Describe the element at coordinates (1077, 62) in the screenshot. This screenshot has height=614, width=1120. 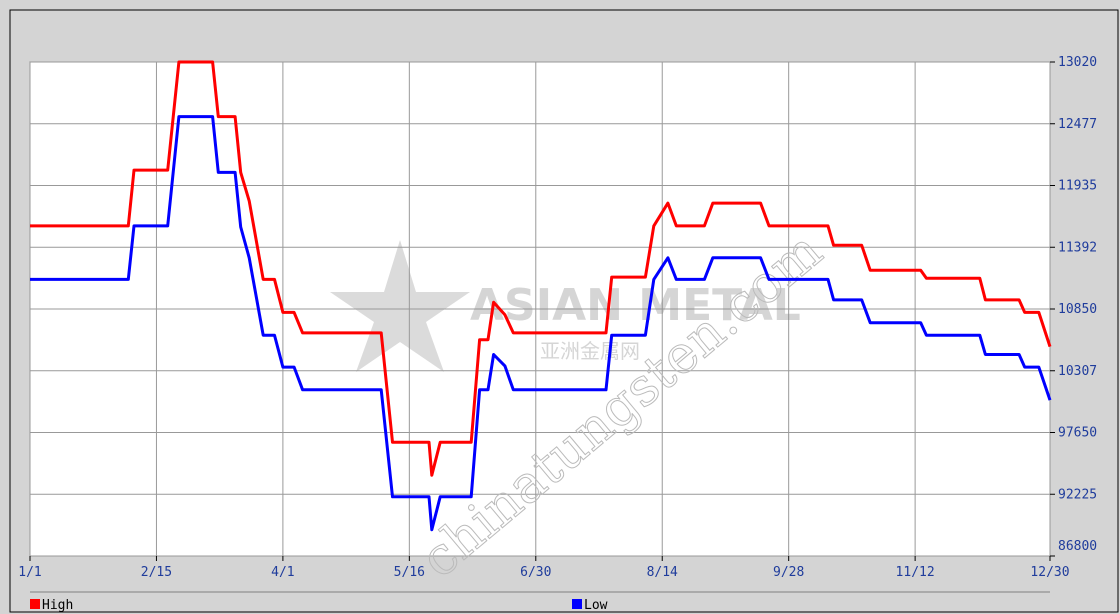
I see `y-tick-label: 13020` at that location.